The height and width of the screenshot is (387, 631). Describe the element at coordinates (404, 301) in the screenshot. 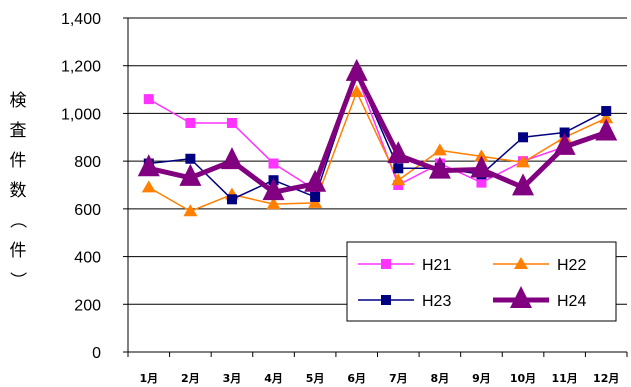

I see `legend-item: H23` at that location.